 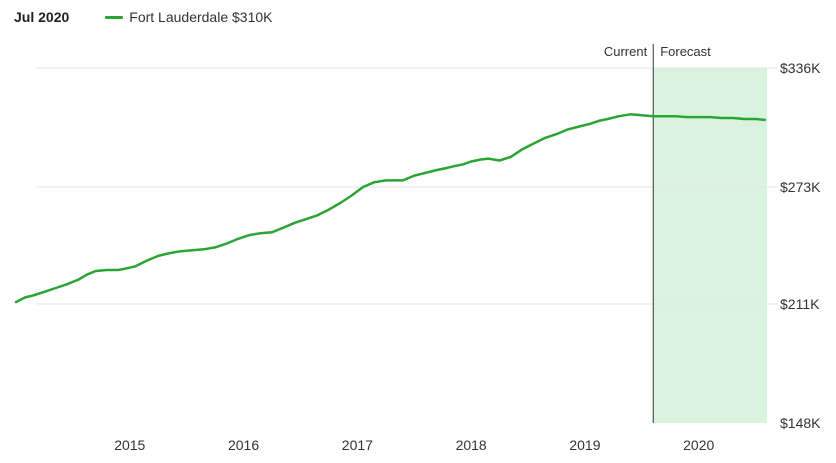 I want to click on y-tick-label: $211K, so click(x=800, y=304).